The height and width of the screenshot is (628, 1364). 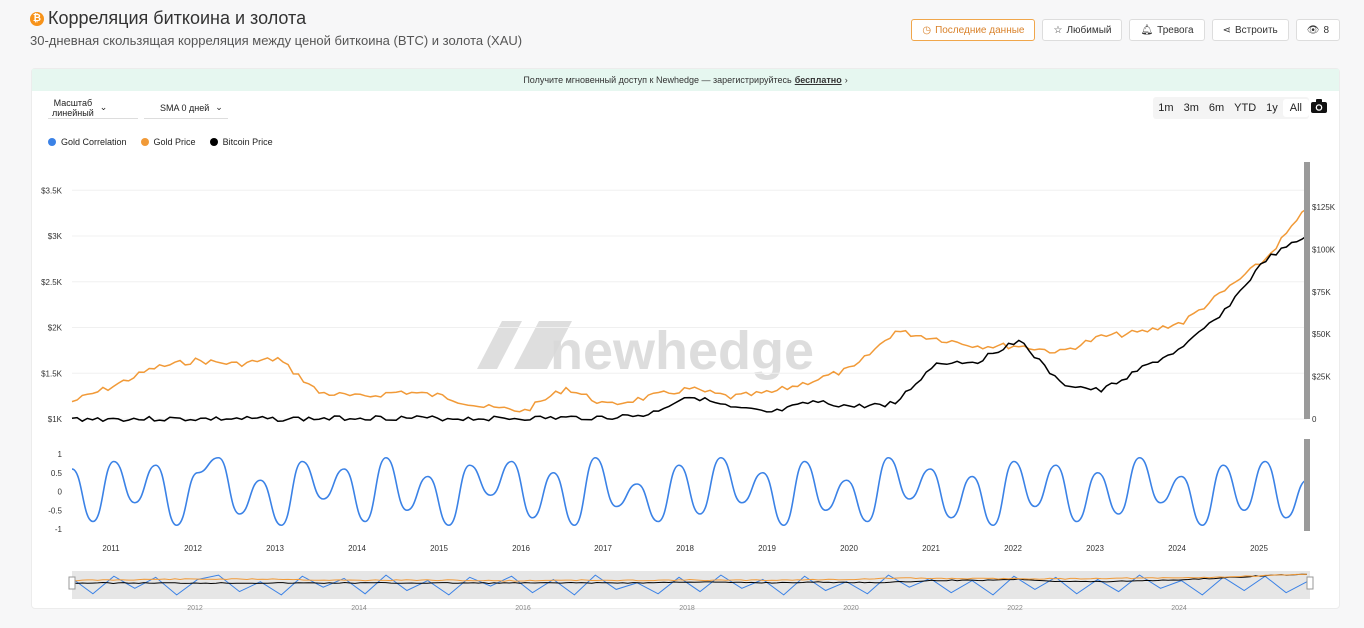 What do you see at coordinates (73, 112) in the screenshot?
I see `scale-label-line2: линейный` at bounding box center [73, 112].